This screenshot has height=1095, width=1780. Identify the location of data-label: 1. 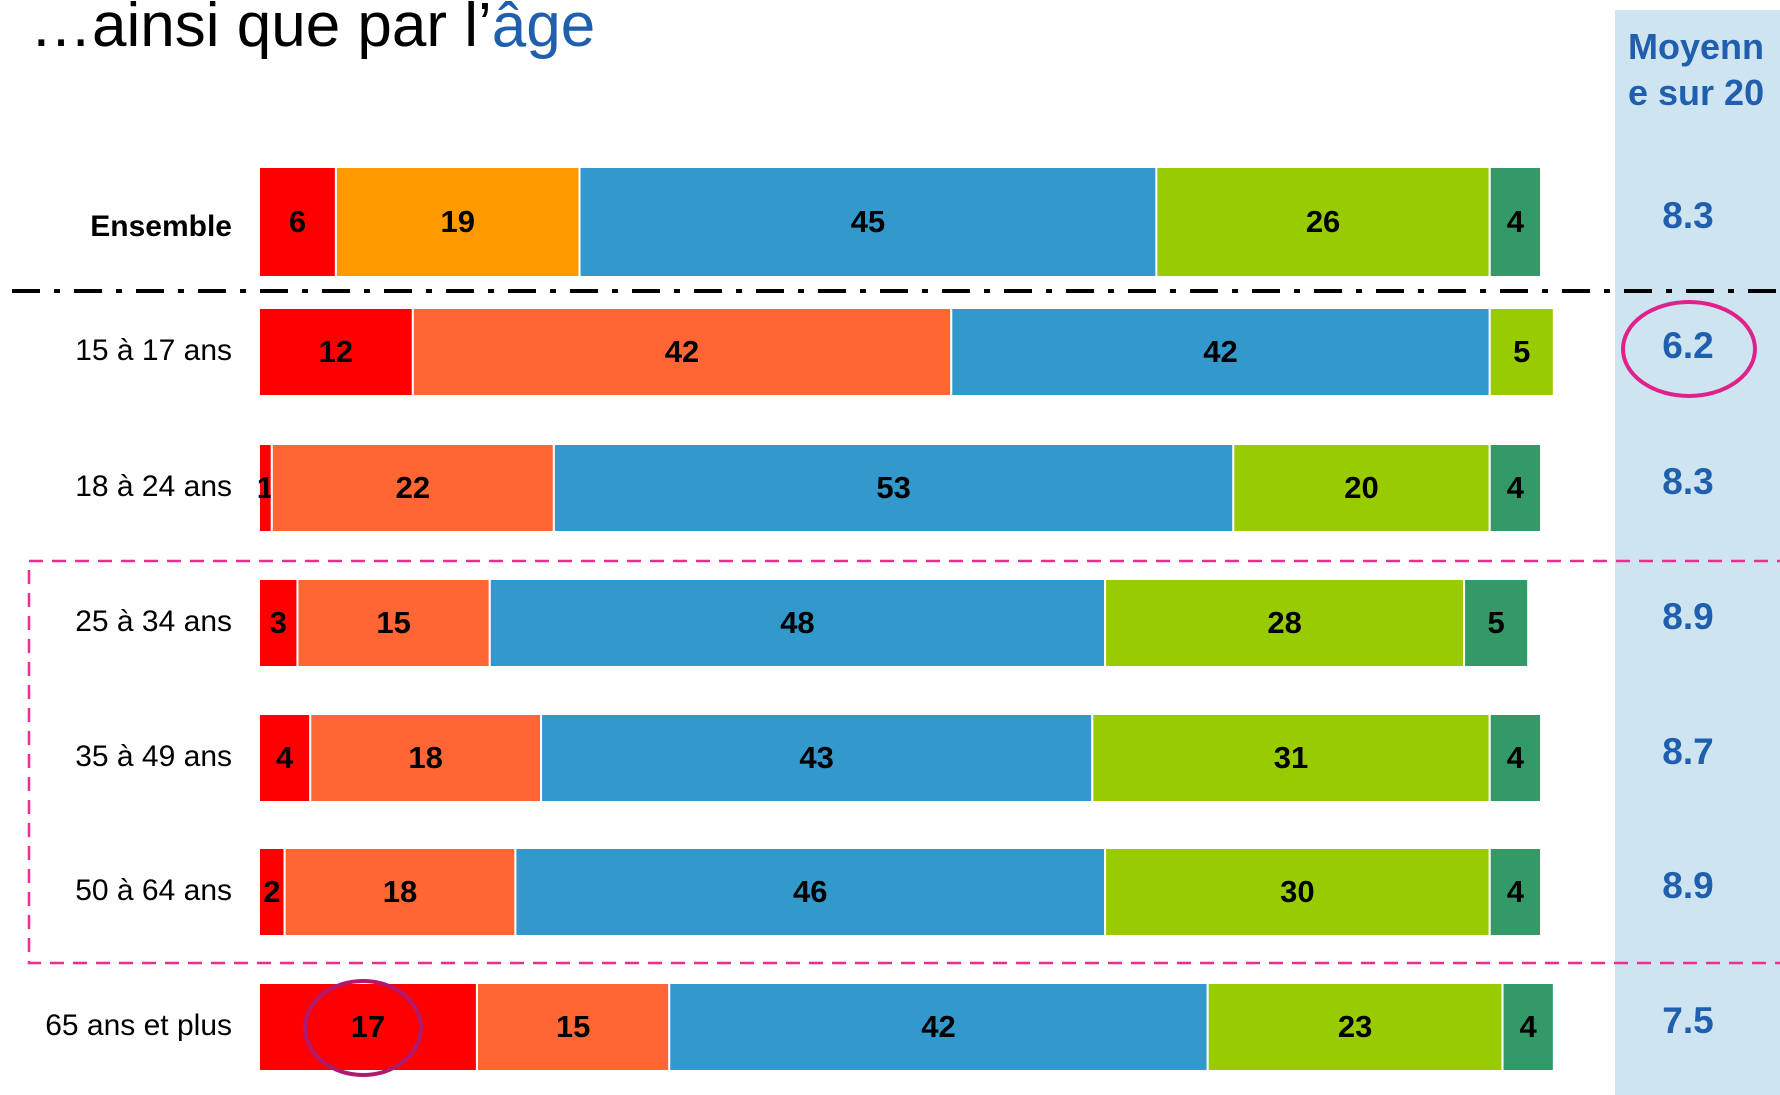
(265, 487).